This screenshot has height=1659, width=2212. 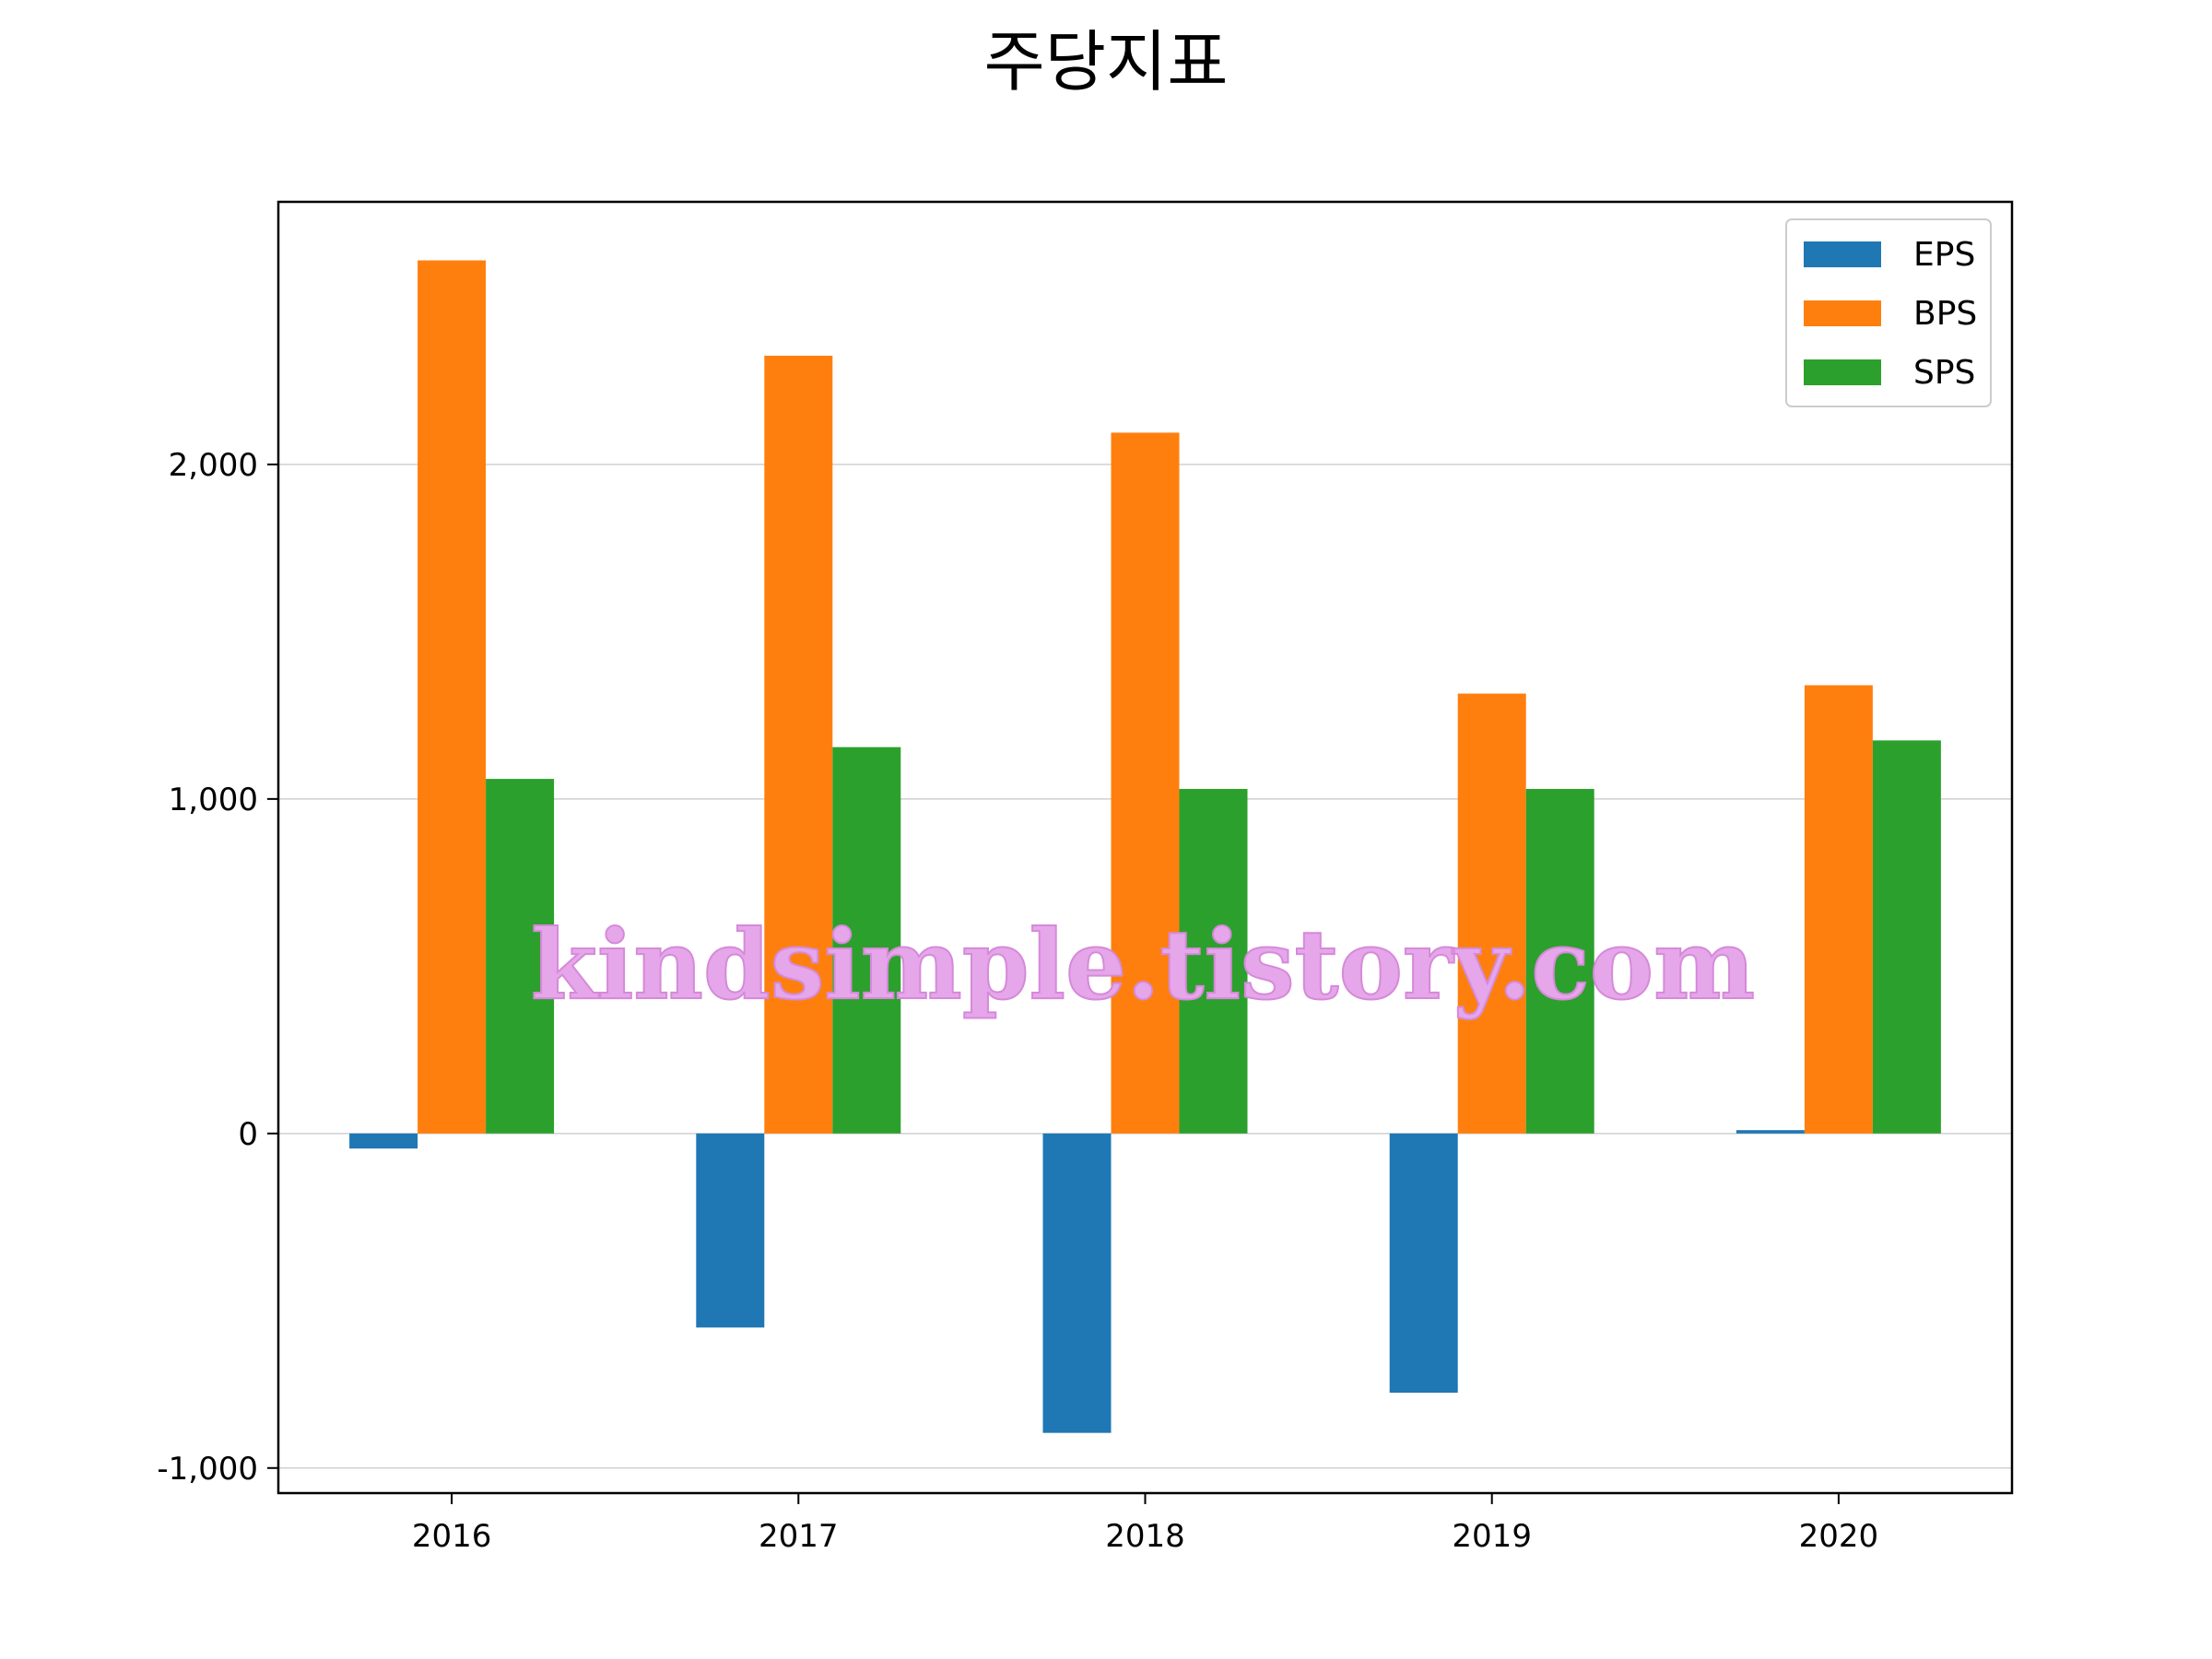 I want to click on bar-sps-2020, so click(x=1906, y=937).